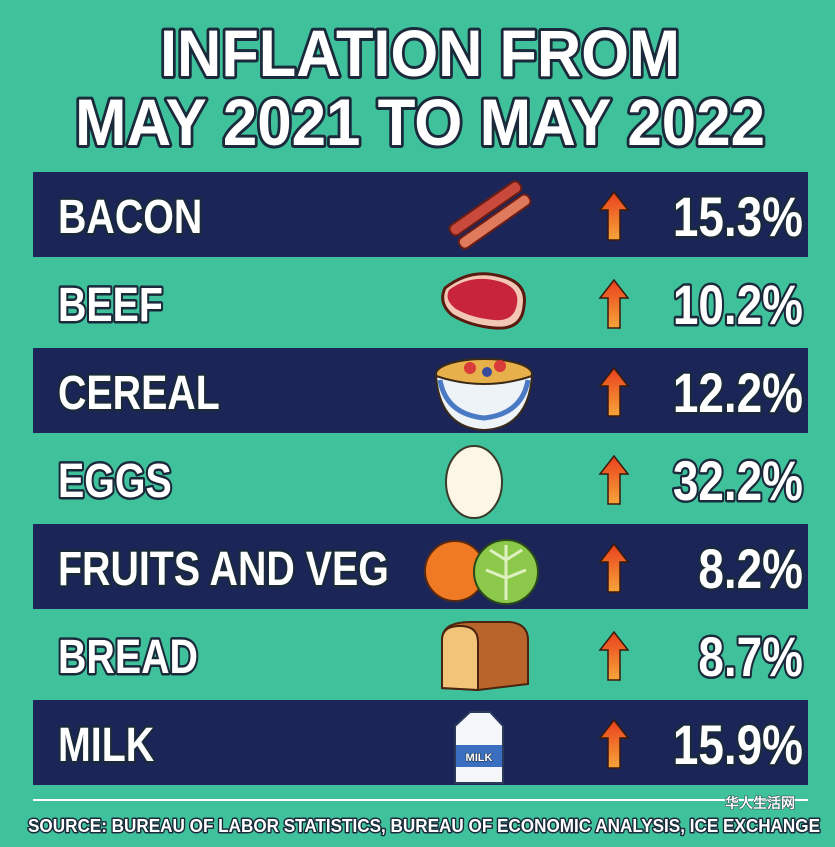  What do you see at coordinates (485, 656) in the screenshot?
I see `bread-icon` at bounding box center [485, 656].